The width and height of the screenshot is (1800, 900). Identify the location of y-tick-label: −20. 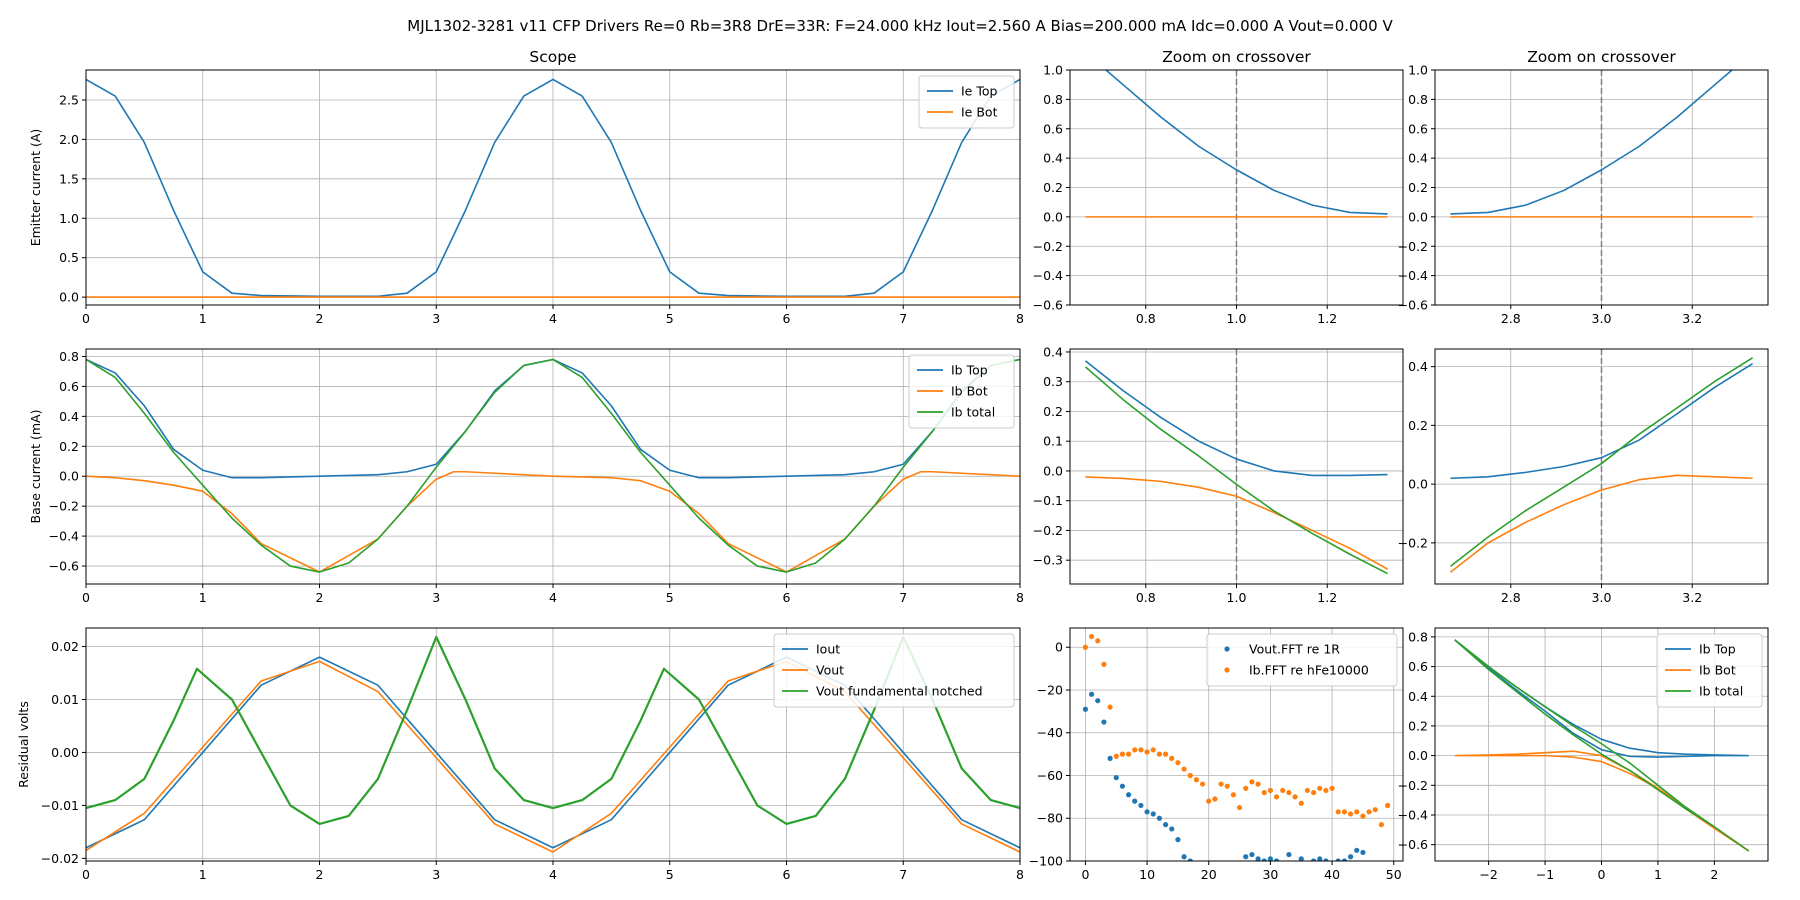
(1050, 689).